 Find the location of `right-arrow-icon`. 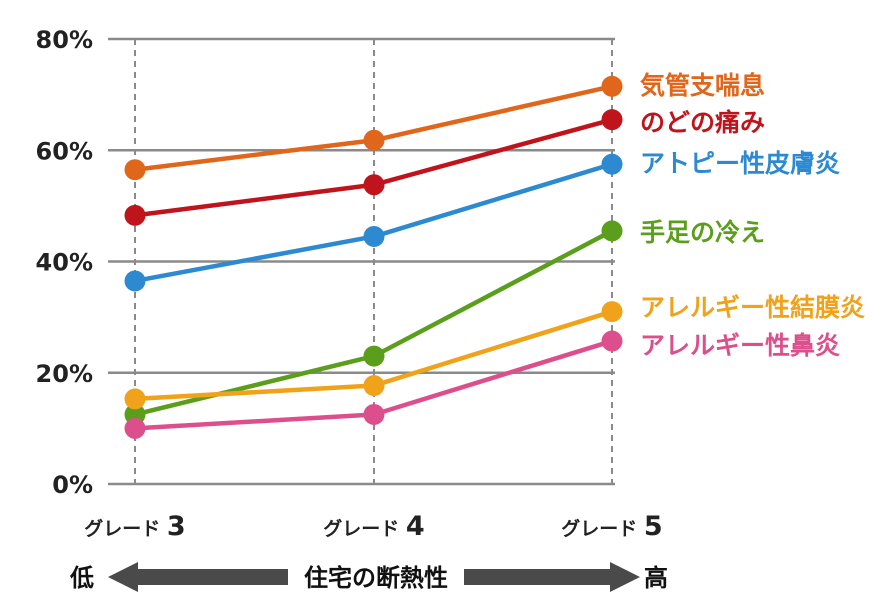

right-arrow-icon is located at coordinates (552, 577).